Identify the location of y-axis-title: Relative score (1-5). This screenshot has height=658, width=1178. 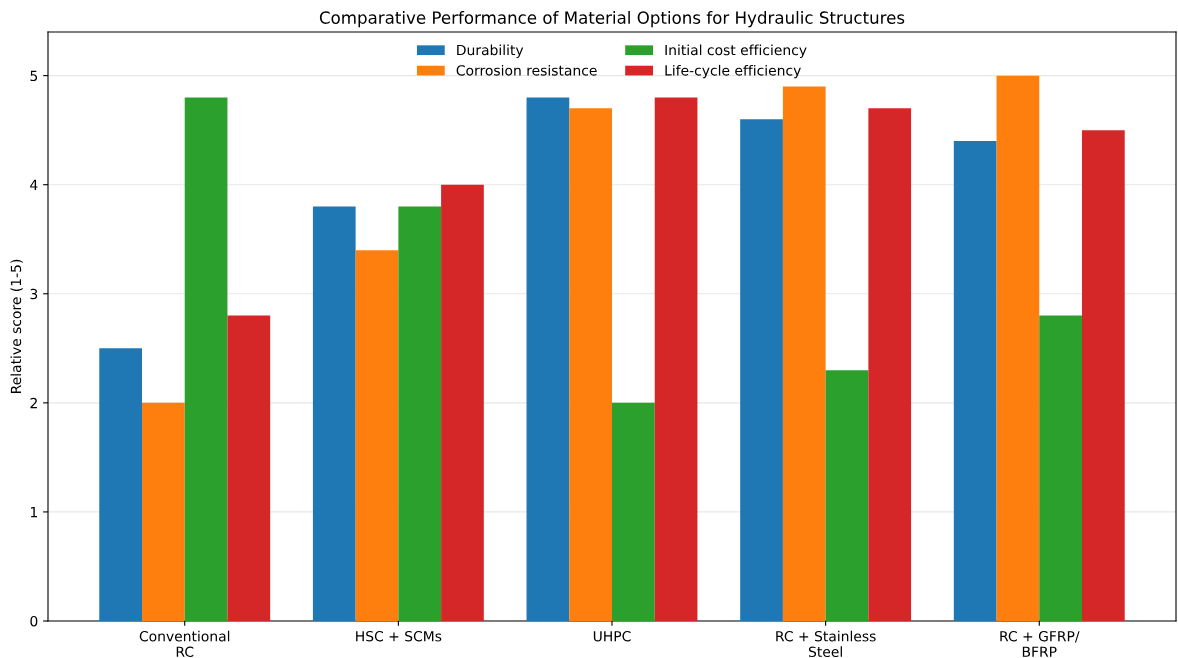
(16, 326).